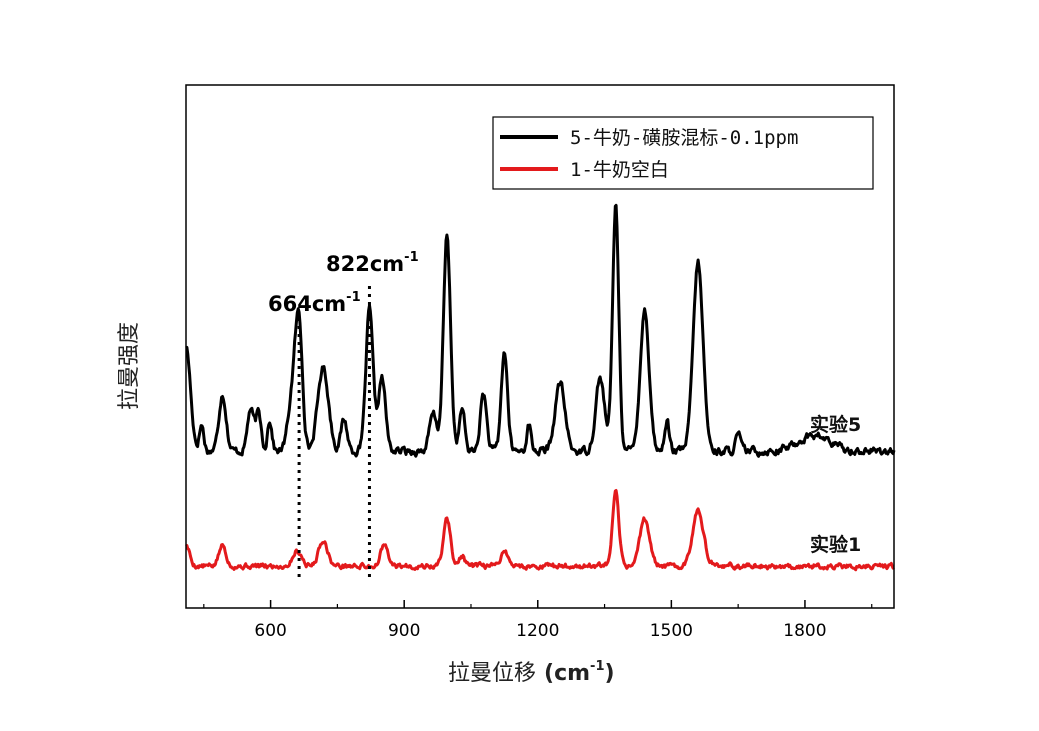  What do you see at coordinates (671, 631) in the screenshot?
I see `x-tick-label-1500: 1500` at bounding box center [671, 631].